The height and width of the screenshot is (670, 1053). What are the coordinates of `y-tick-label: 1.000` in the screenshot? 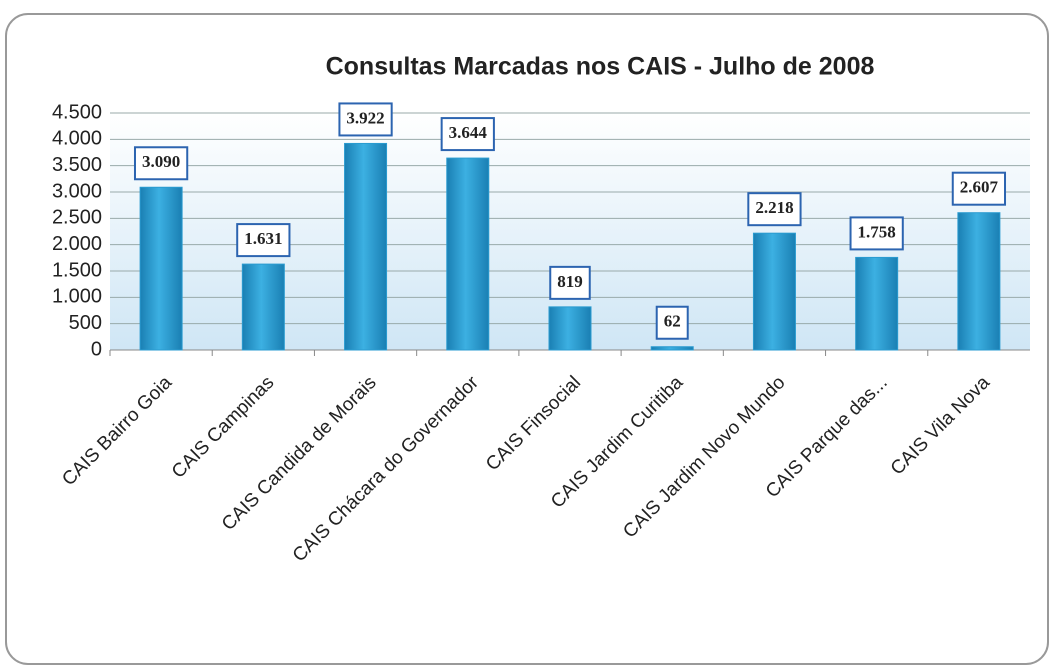 It's located at (77, 297).